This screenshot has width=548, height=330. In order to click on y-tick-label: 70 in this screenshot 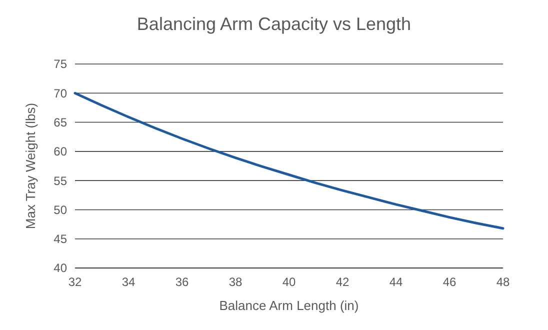, I will do `click(61, 93)`.